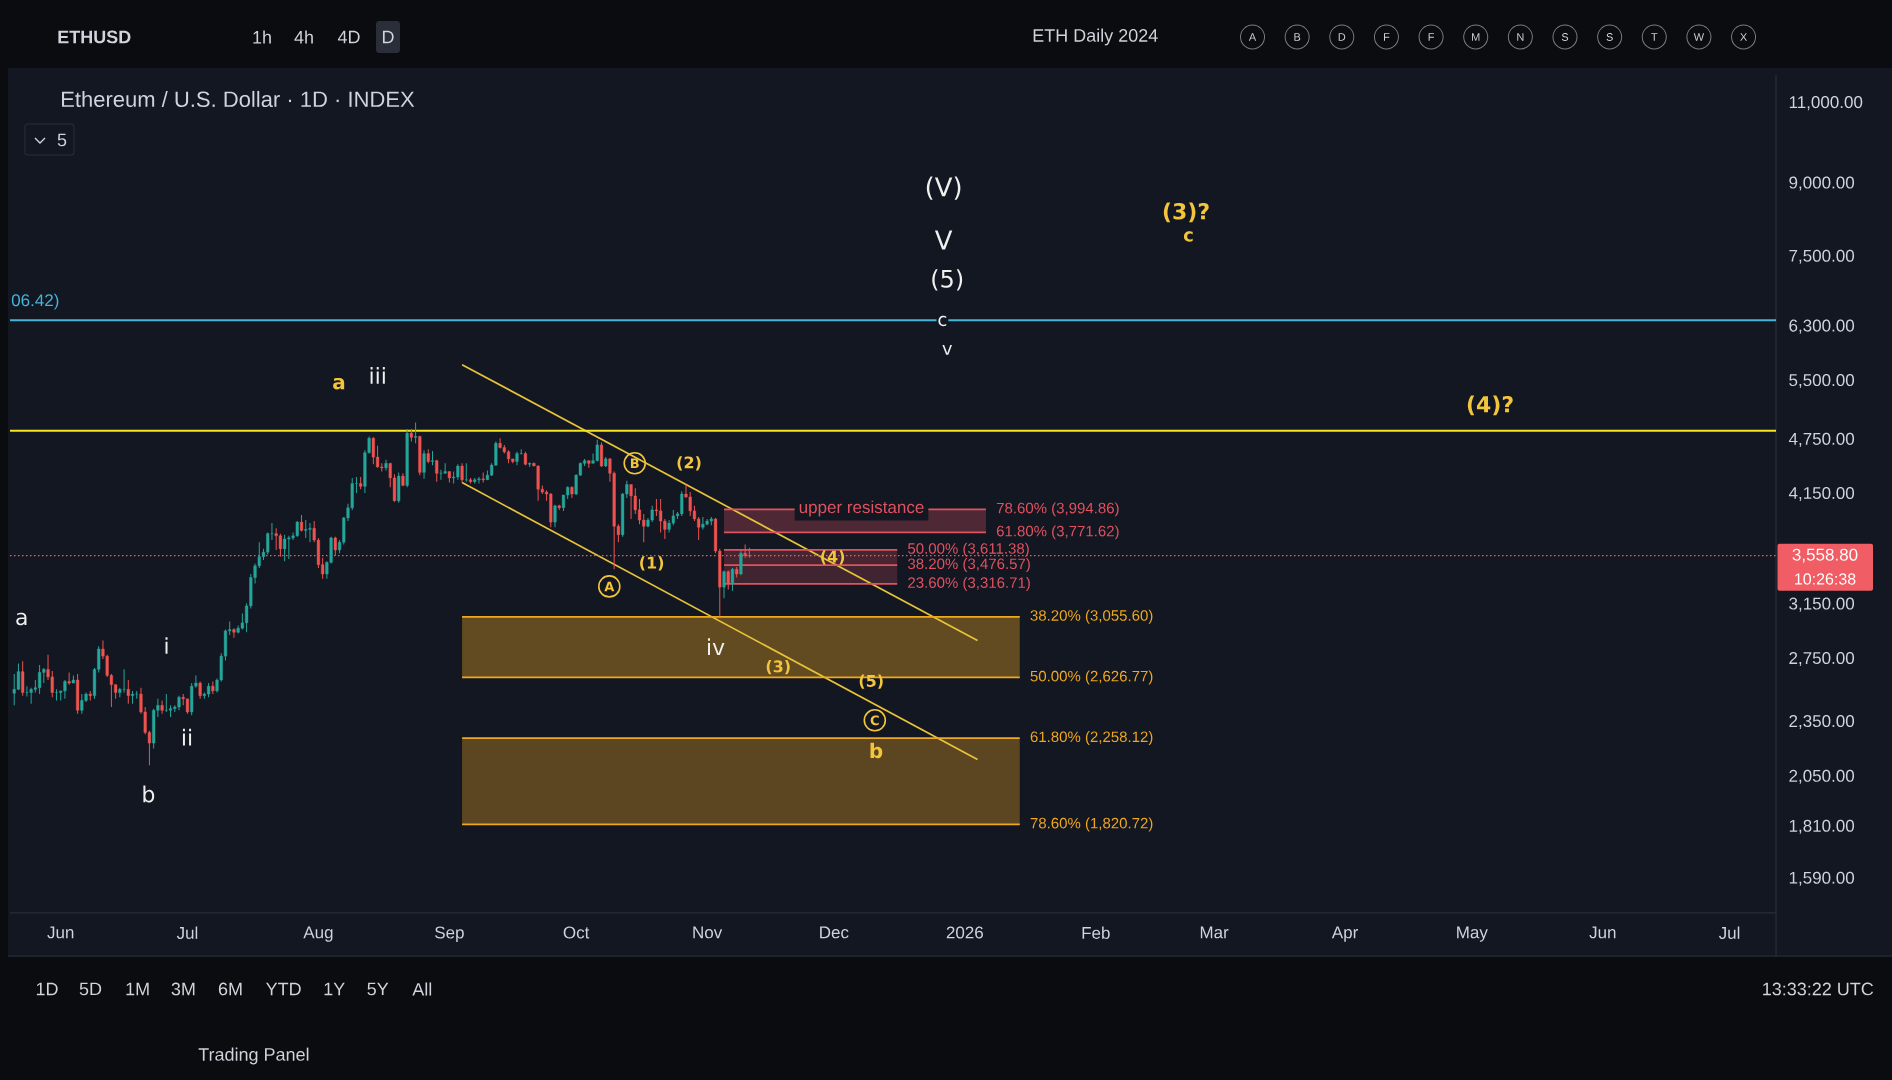 Image resolution: width=1892 pixels, height=1080 pixels. I want to click on annotation: A, so click(609, 586).